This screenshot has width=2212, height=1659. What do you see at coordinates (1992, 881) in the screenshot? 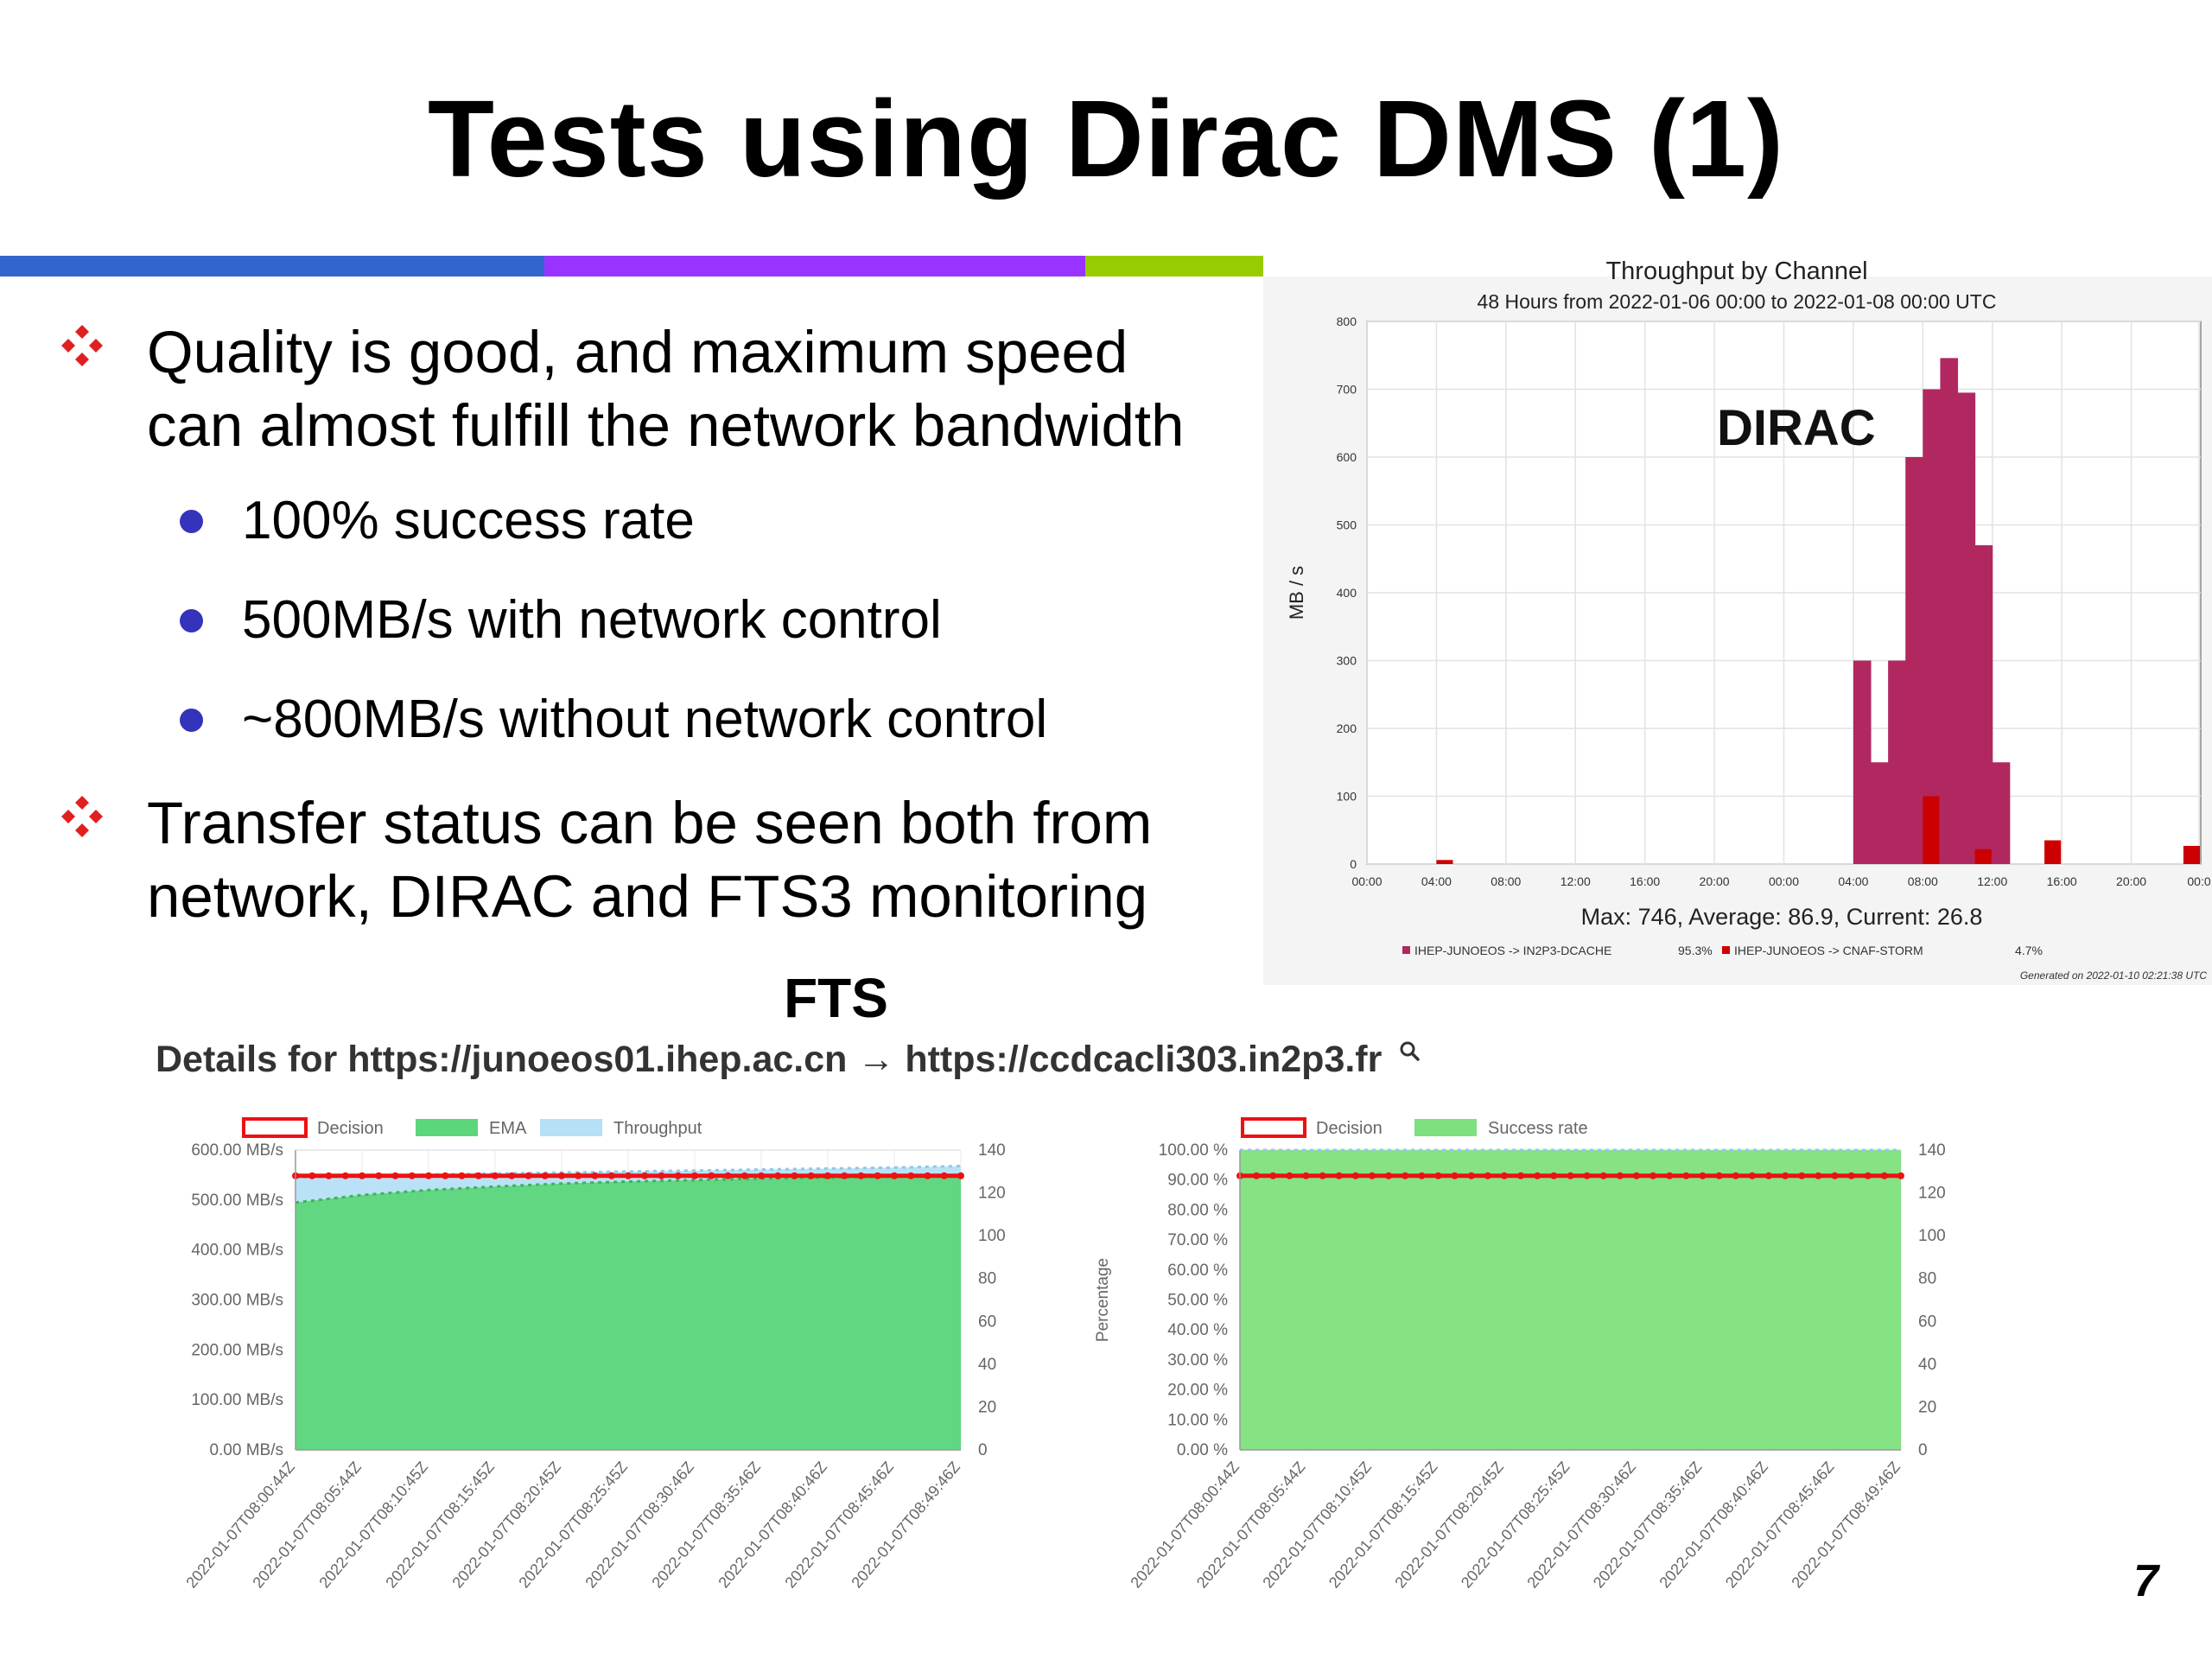
I see `x-tick-label: 12:00` at bounding box center [1992, 881].